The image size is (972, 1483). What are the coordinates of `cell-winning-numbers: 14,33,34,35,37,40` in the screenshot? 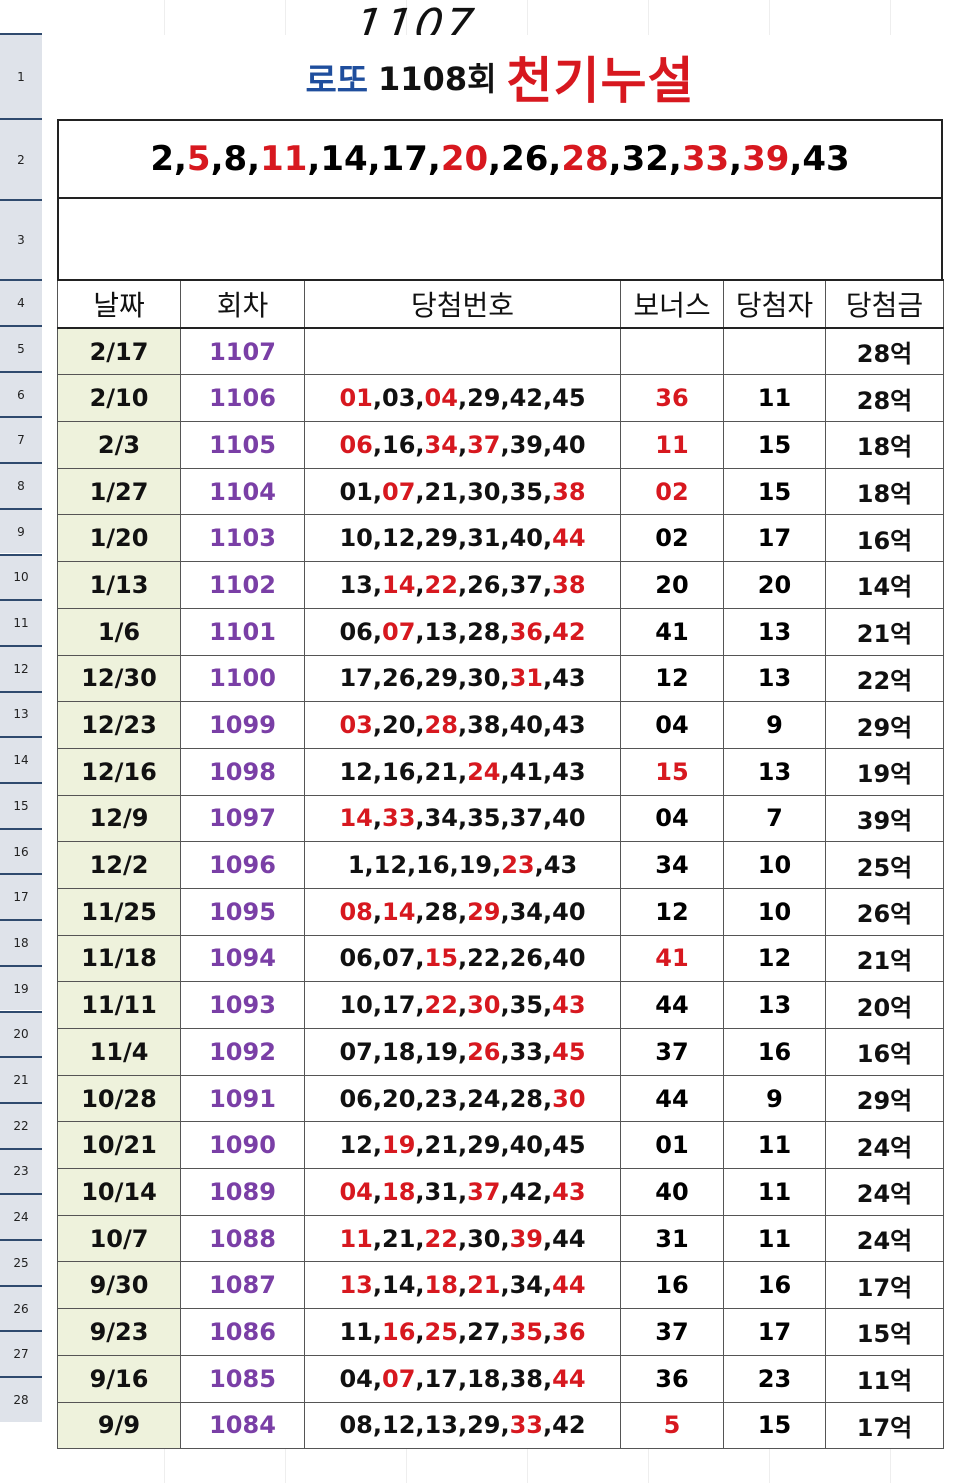 It's located at (462, 818).